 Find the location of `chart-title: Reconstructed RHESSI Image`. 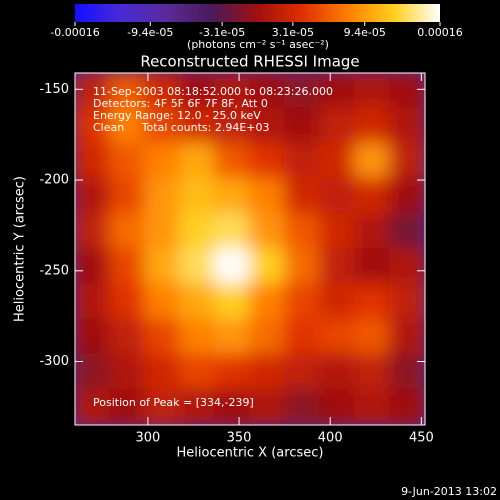

chart-title: Reconstructed RHESSI Image is located at coordinates (249, 62).